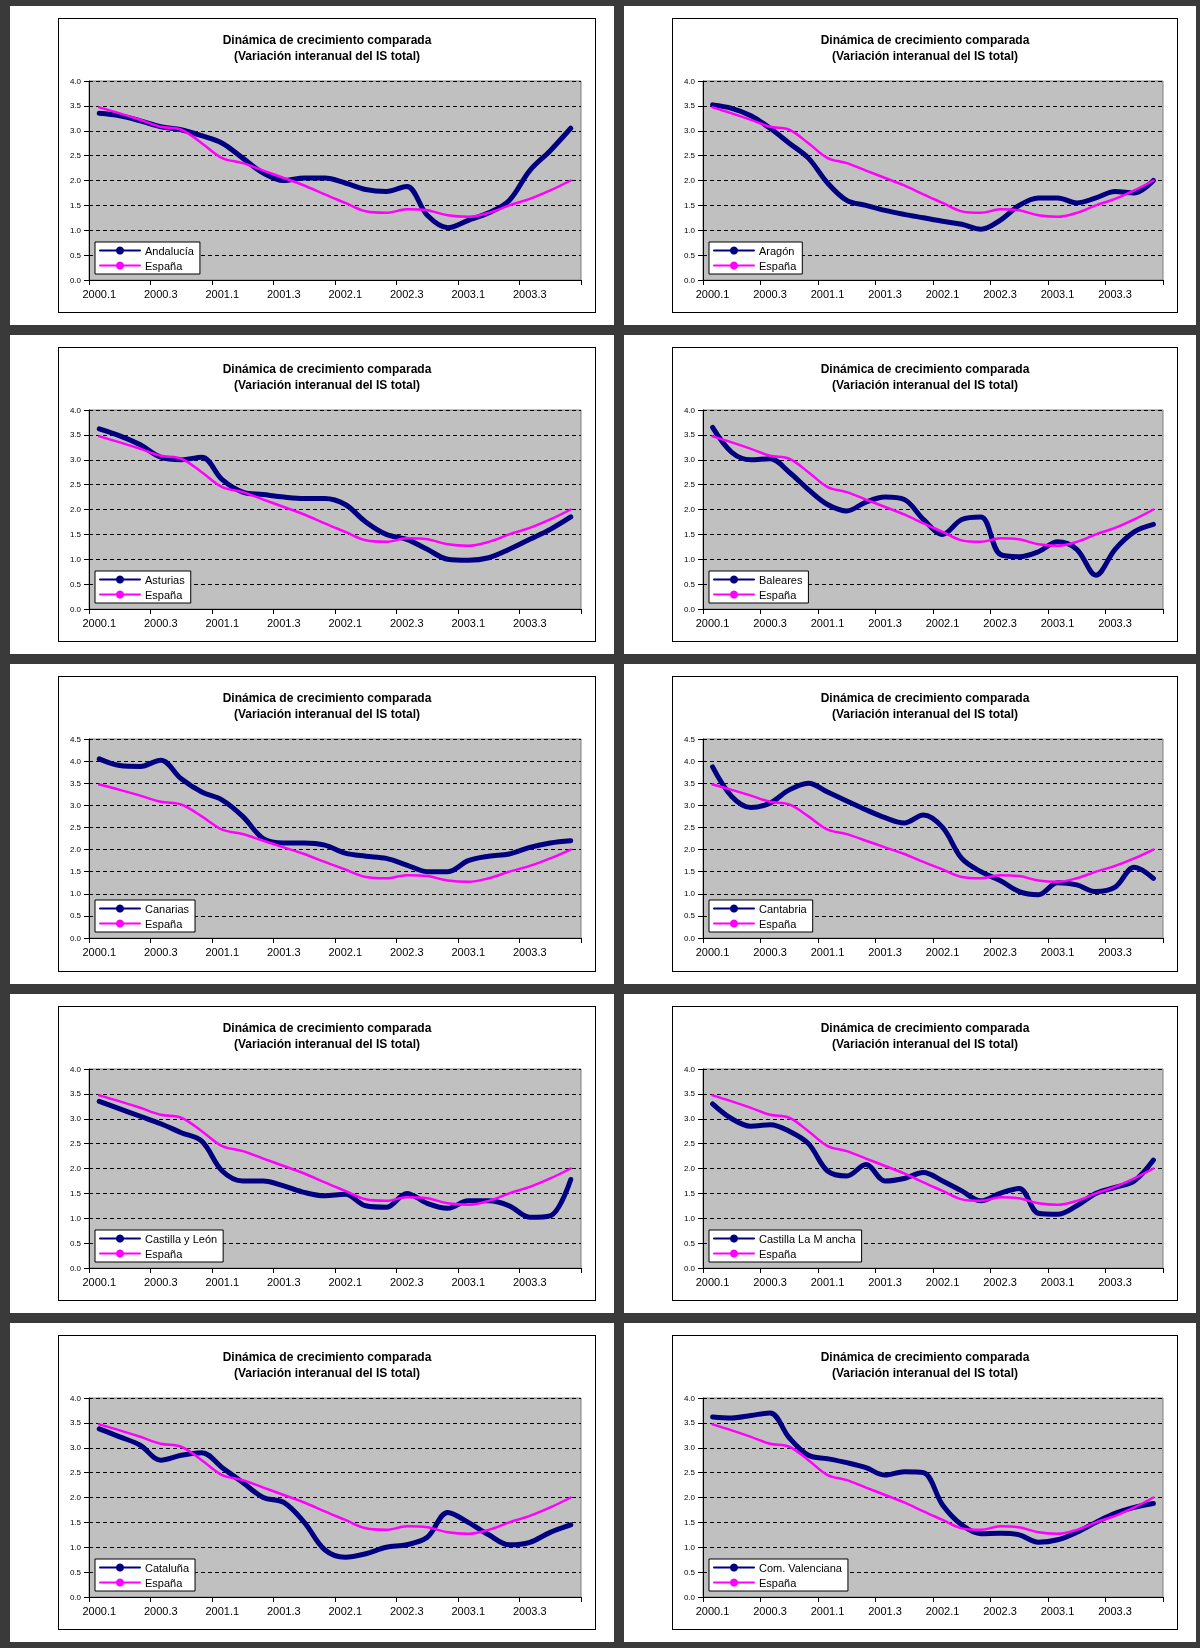 This screenshot has width=1200, height=1648. Describe the element at coordinates (170, 250) in the screenshot. I see `legend-label: Andalucía` at that location.